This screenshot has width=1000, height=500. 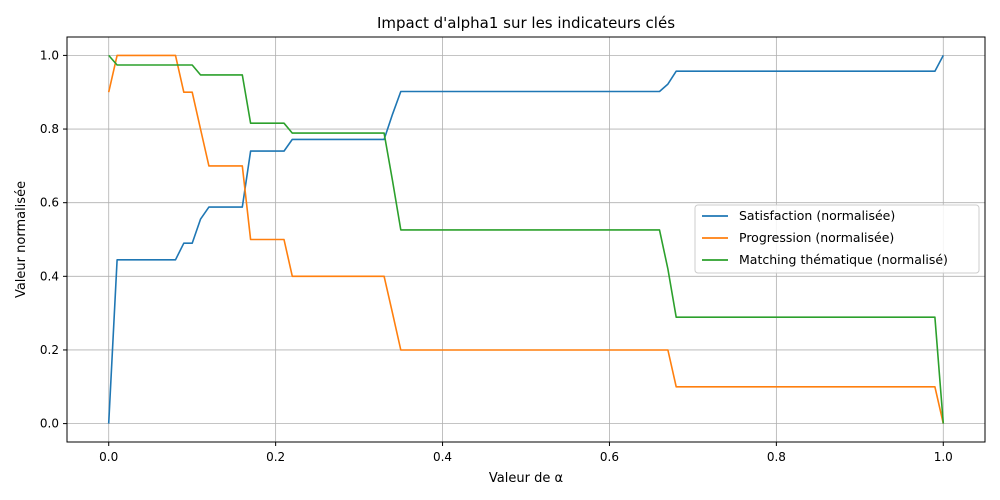 What do you see at coordinates (49, 129) in the screenshot?
I see `y-tick-label: 0.8` at bounding box center [49, 129].